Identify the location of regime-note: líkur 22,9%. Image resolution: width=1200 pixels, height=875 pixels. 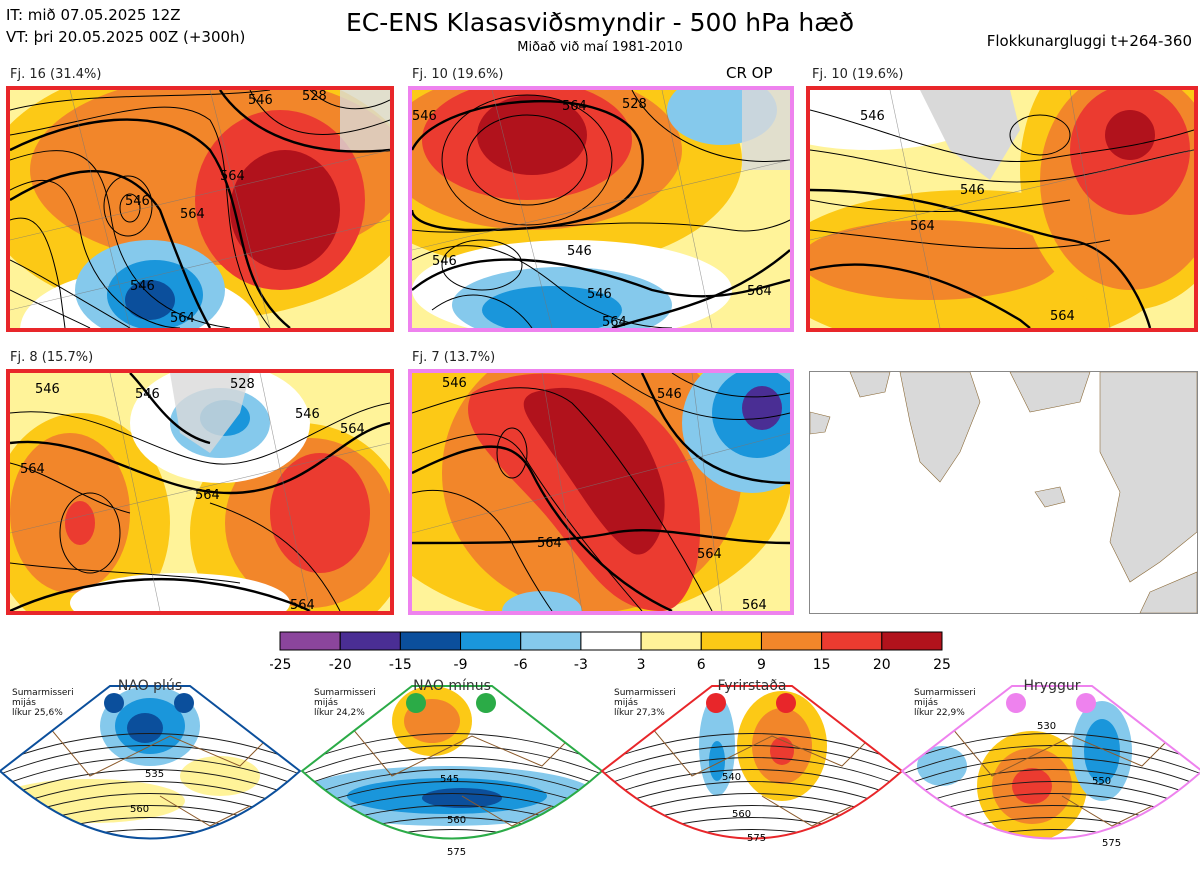
(939, 713).